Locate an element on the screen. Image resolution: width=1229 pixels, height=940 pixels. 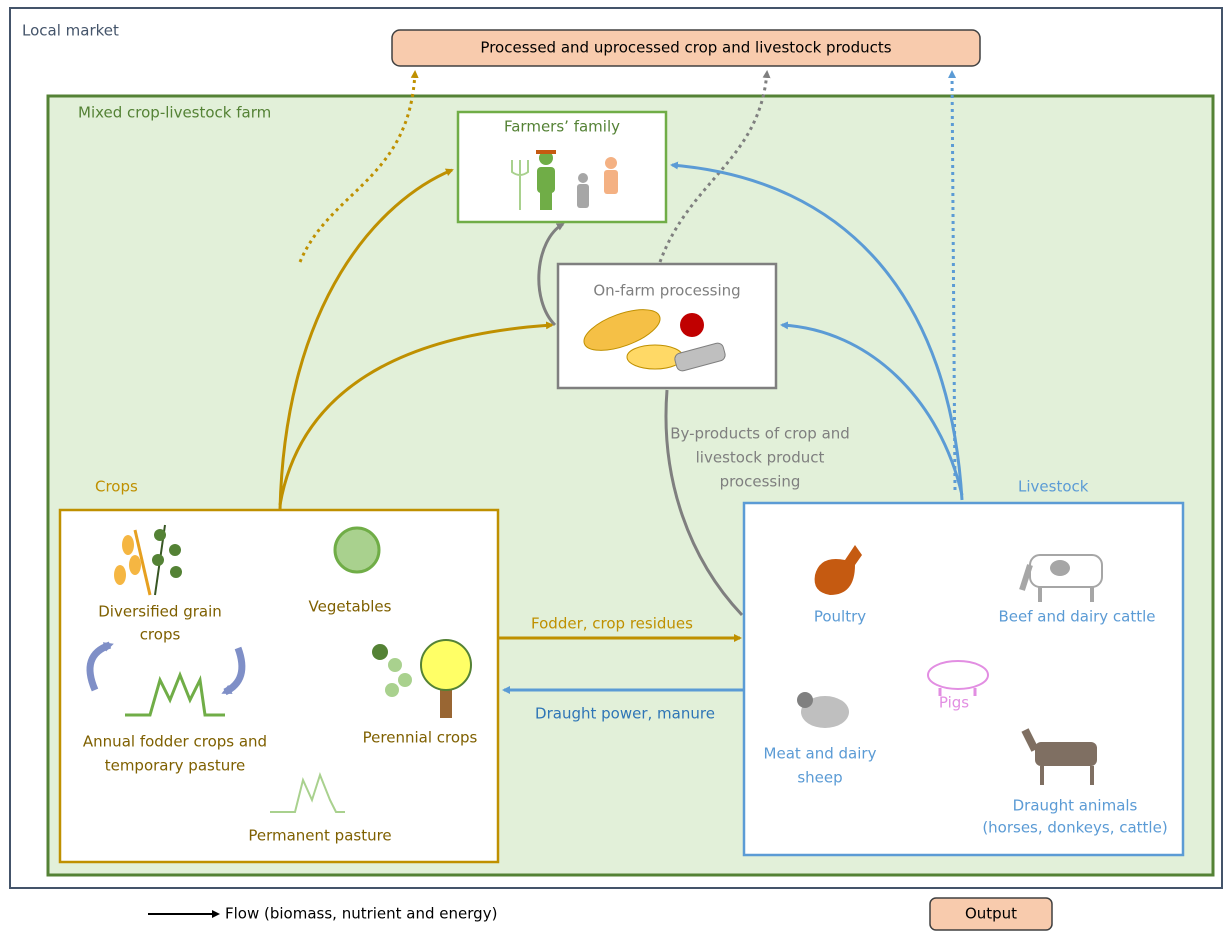
livestock-item: Meat and dairy is located at coordinates (820, 754).